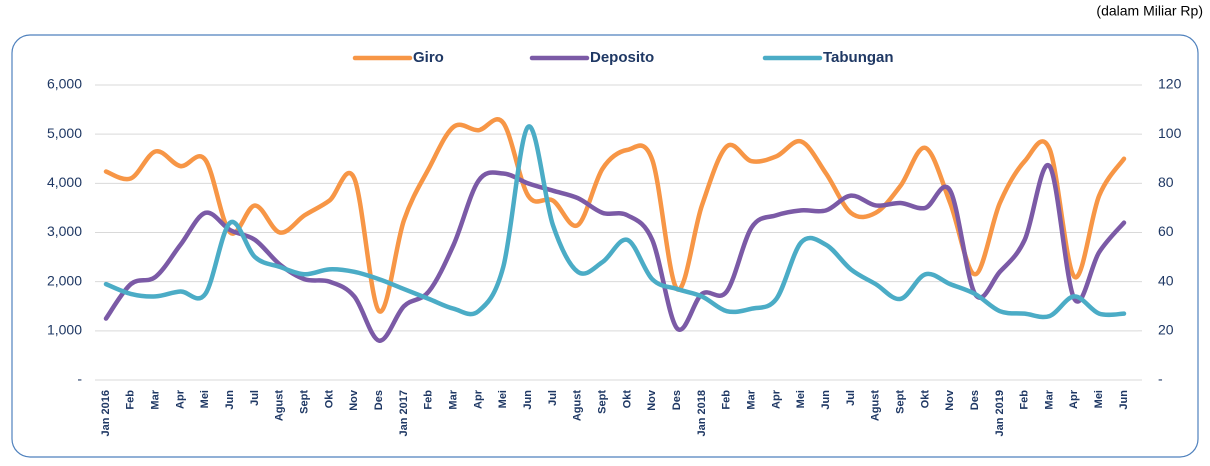  I want to click on y2-tick-label: 120, so click(1170, 84).